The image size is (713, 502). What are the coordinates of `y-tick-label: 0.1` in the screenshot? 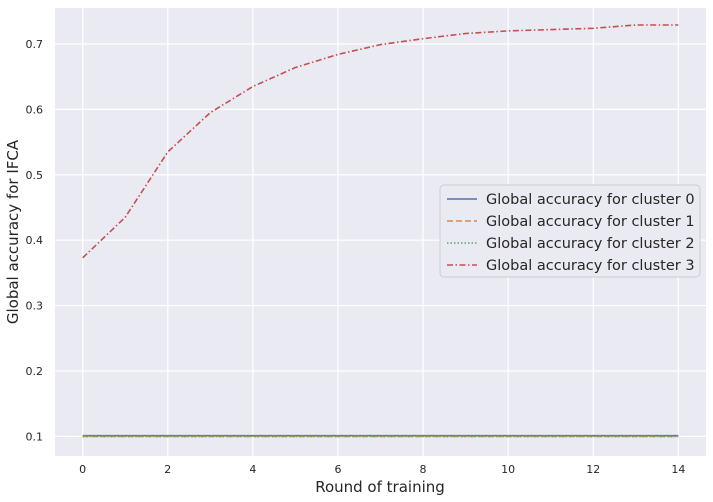 It's located at (35, 436).